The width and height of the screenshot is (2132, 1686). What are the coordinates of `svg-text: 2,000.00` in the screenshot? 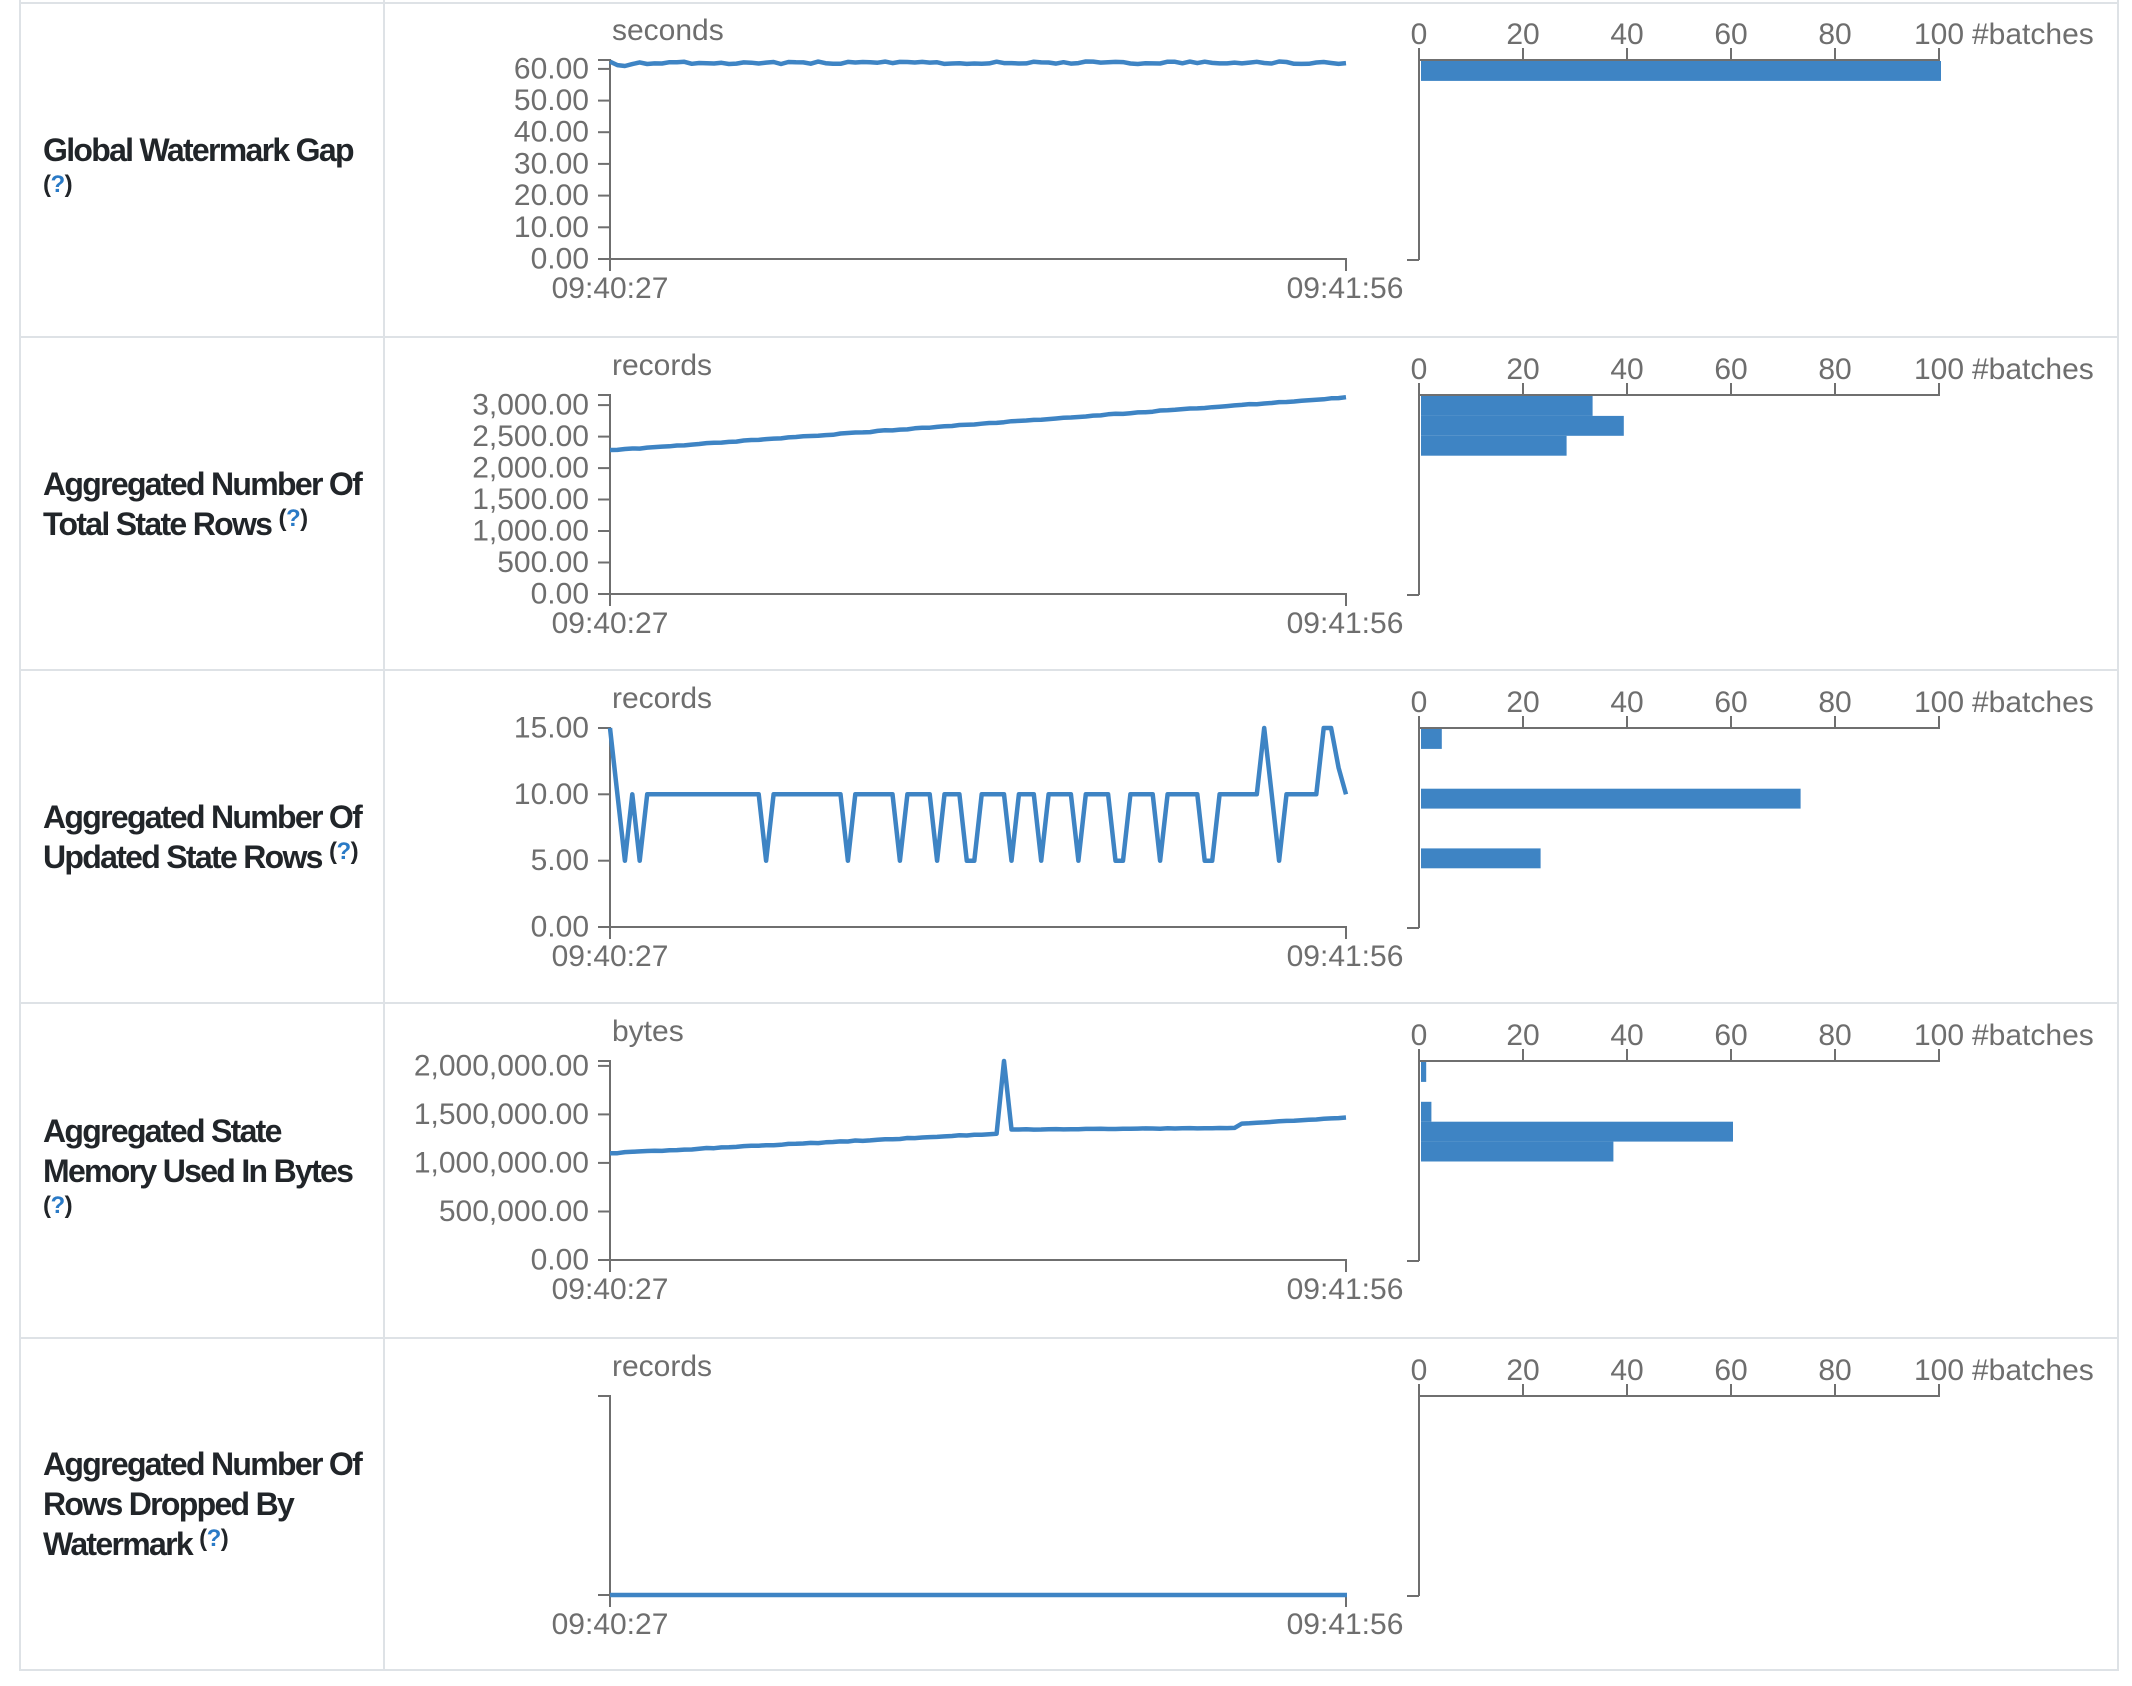 It's located at (530, 468).